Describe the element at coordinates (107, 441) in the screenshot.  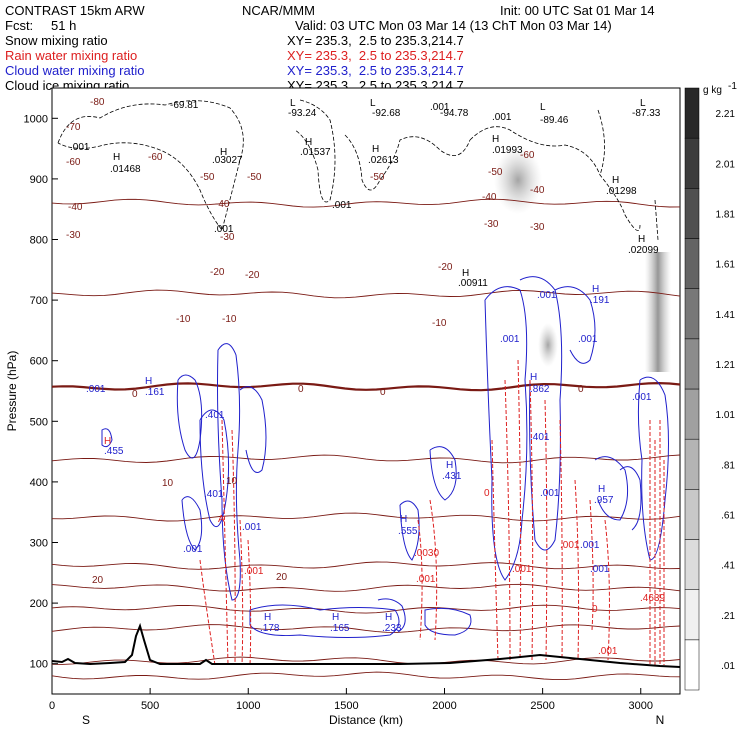
I see `label-rw-h: H` at that location.